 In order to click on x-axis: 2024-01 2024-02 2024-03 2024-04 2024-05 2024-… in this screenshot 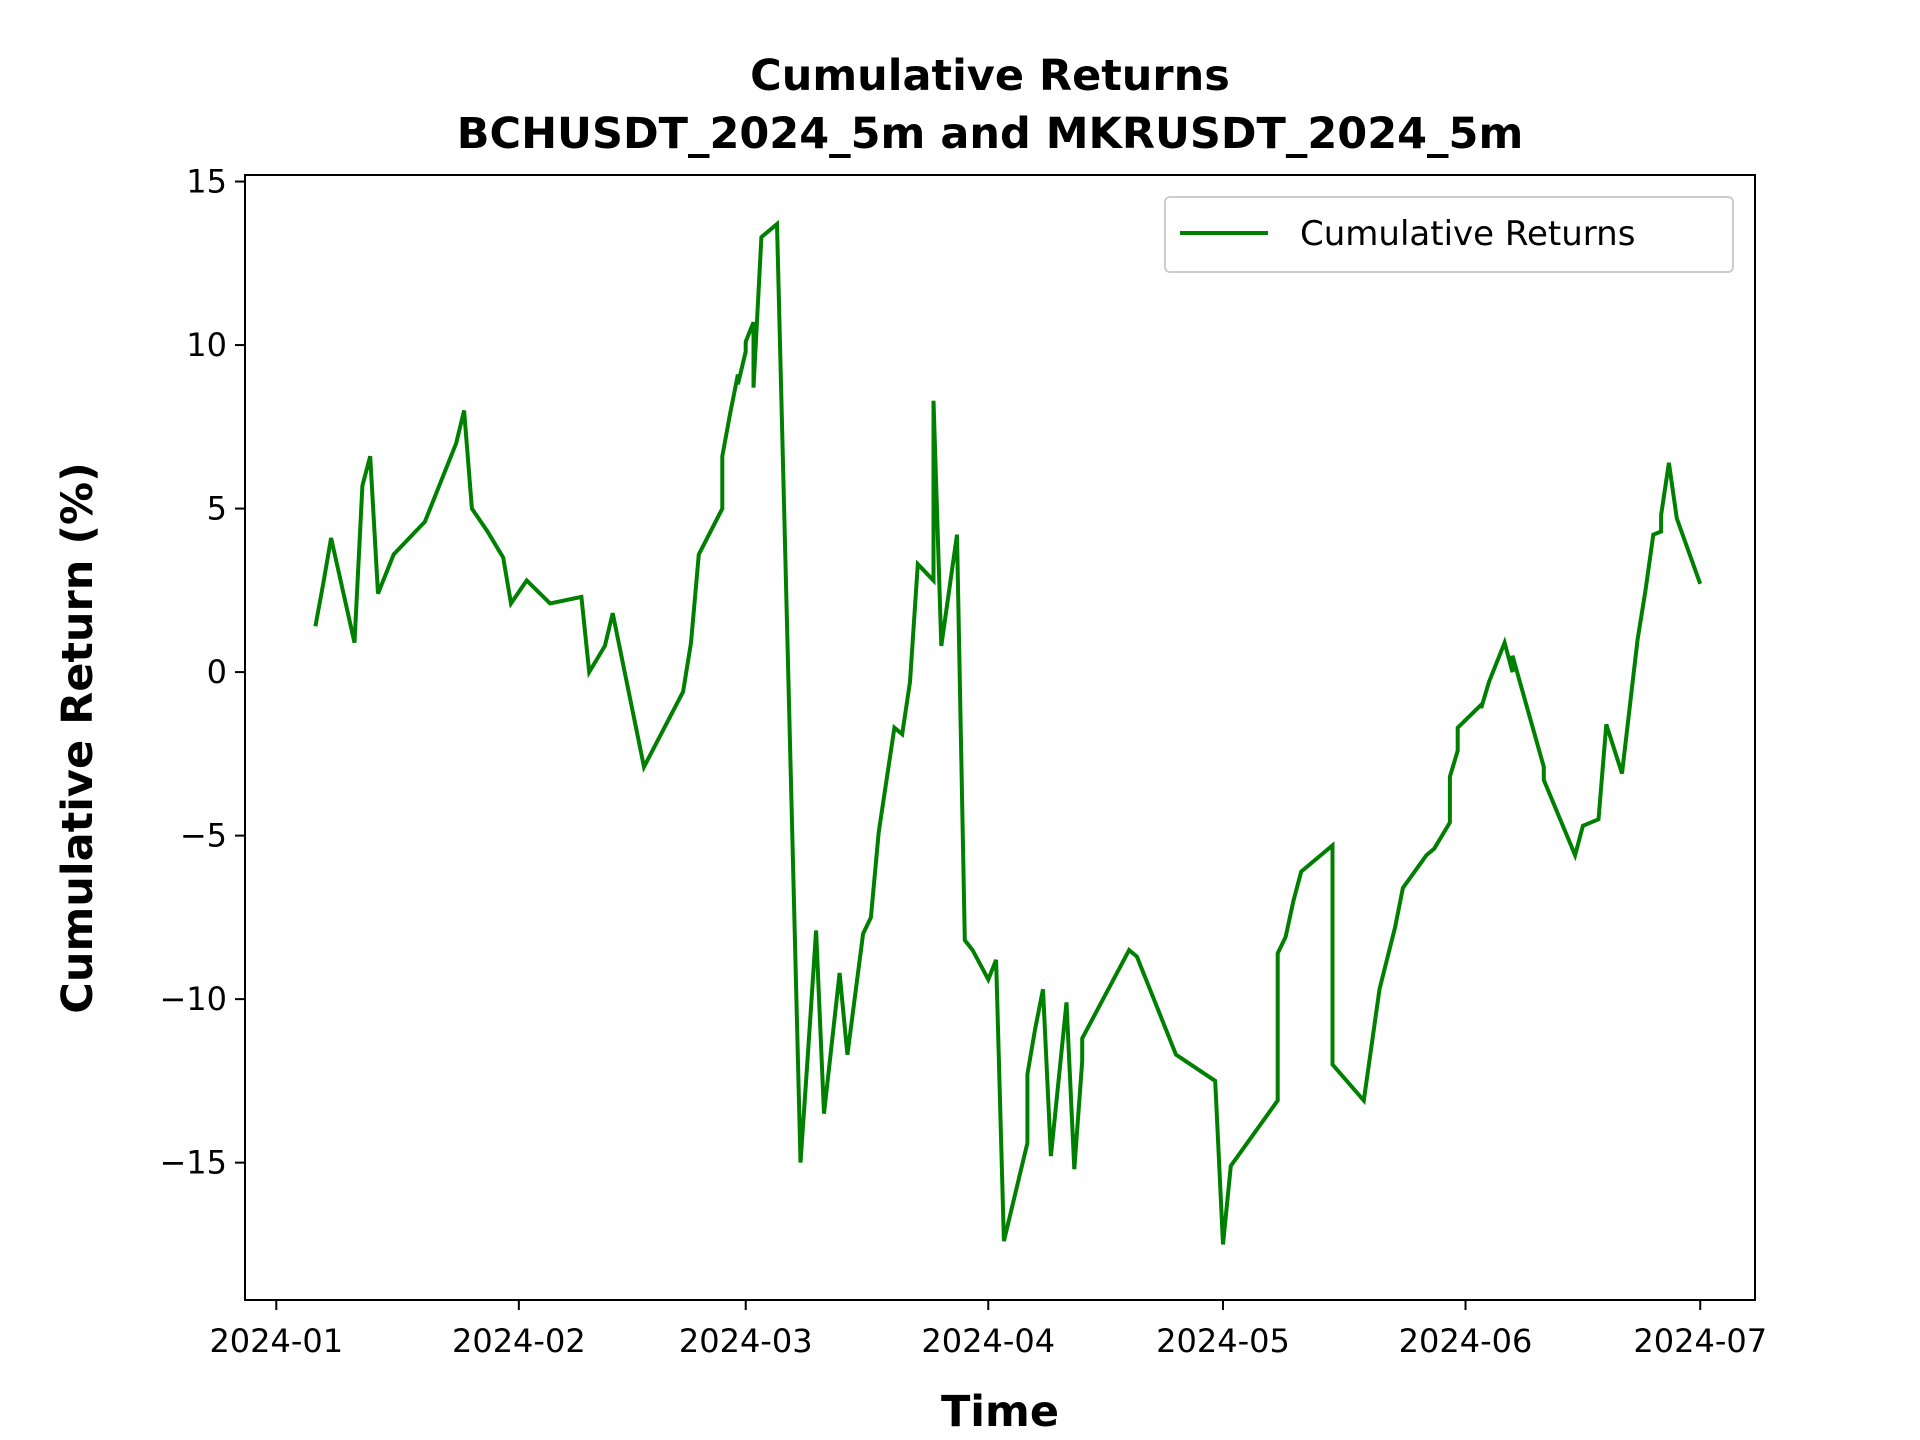, I will do `click(988, 1330)`.